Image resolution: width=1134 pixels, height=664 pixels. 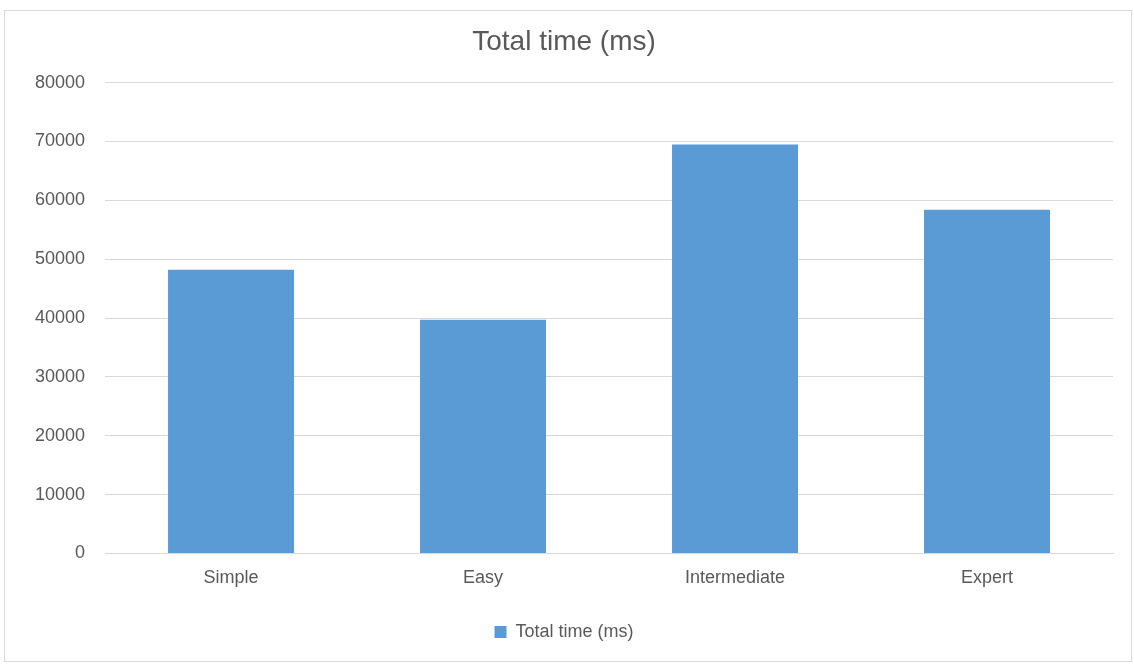 What do you see at coordinates (60, 81) in the screenshot?
I see `y-tick-label: 80000` at bounding box center [60, 81].